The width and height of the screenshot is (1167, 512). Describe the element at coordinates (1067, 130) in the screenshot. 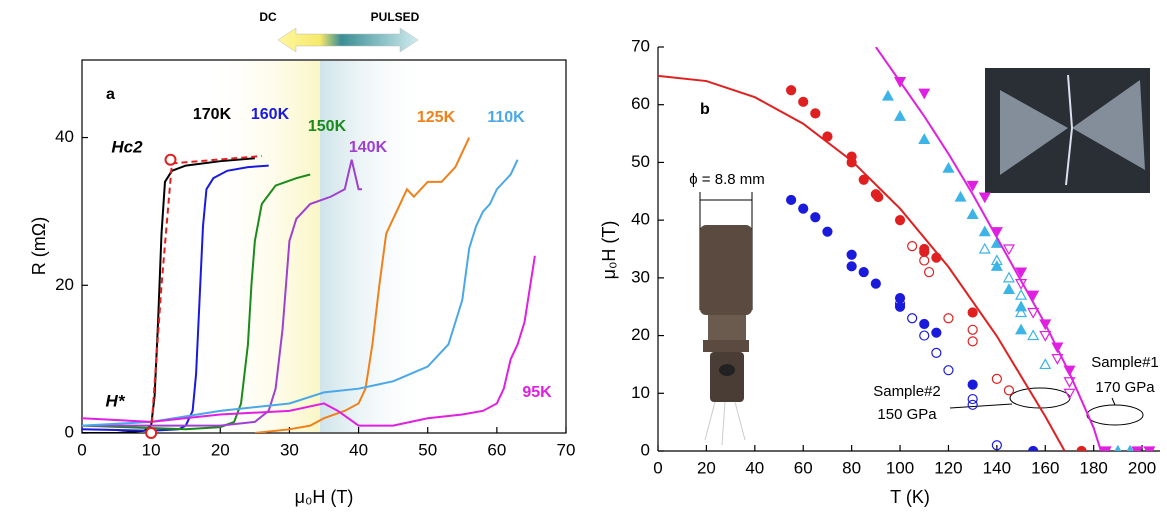

I see `micrograph` at that location.